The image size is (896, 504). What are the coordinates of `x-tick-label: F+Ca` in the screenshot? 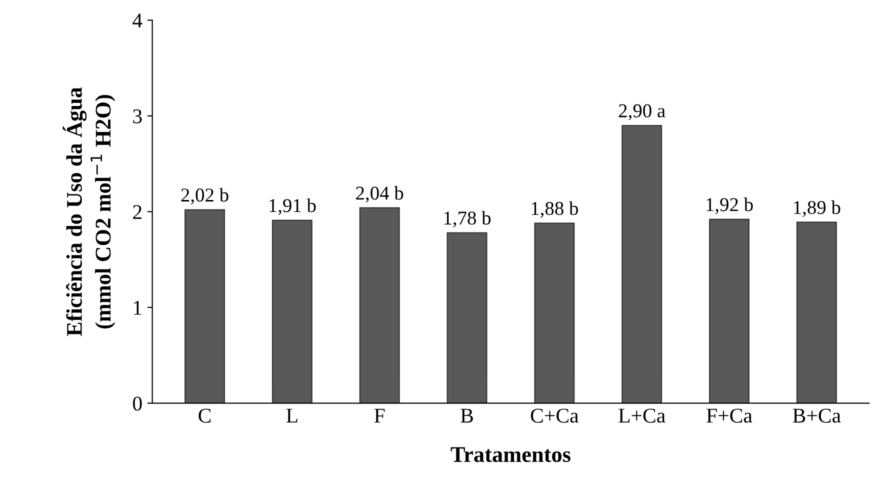 It's located at (729, 415).